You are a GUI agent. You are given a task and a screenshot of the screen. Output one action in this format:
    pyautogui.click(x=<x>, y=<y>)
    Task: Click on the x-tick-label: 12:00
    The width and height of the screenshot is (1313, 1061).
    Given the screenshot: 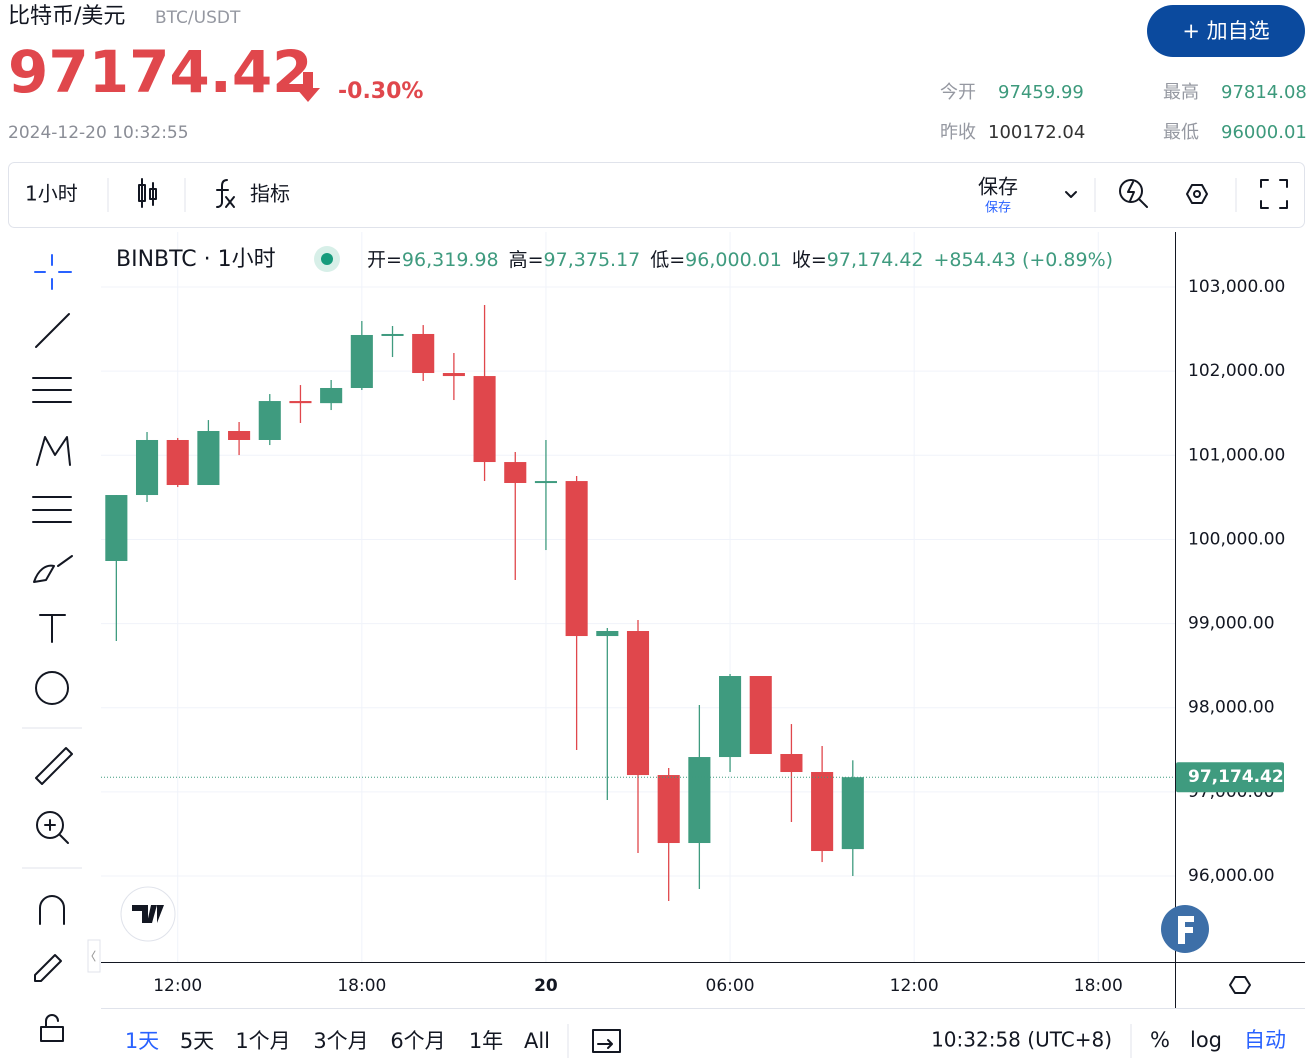 What is the action you would take?
    pyautogui.click(x=177, y=986)
    